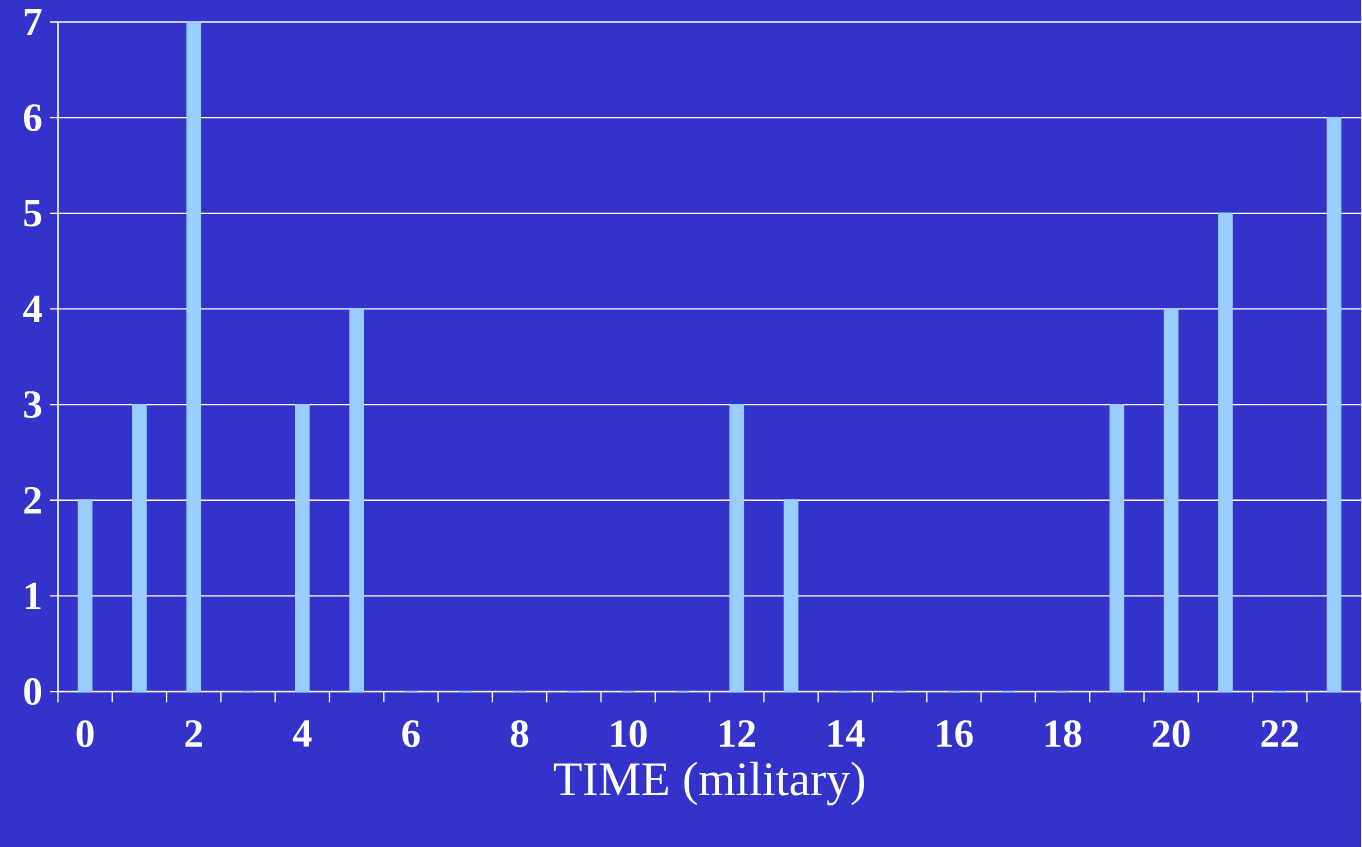 The height and width of the screenshot is (847, 1362). What do you see at coordinates (737, 733) in the screenshot?
I see `x-tick-label: 12` at bounding box center [737, 733].